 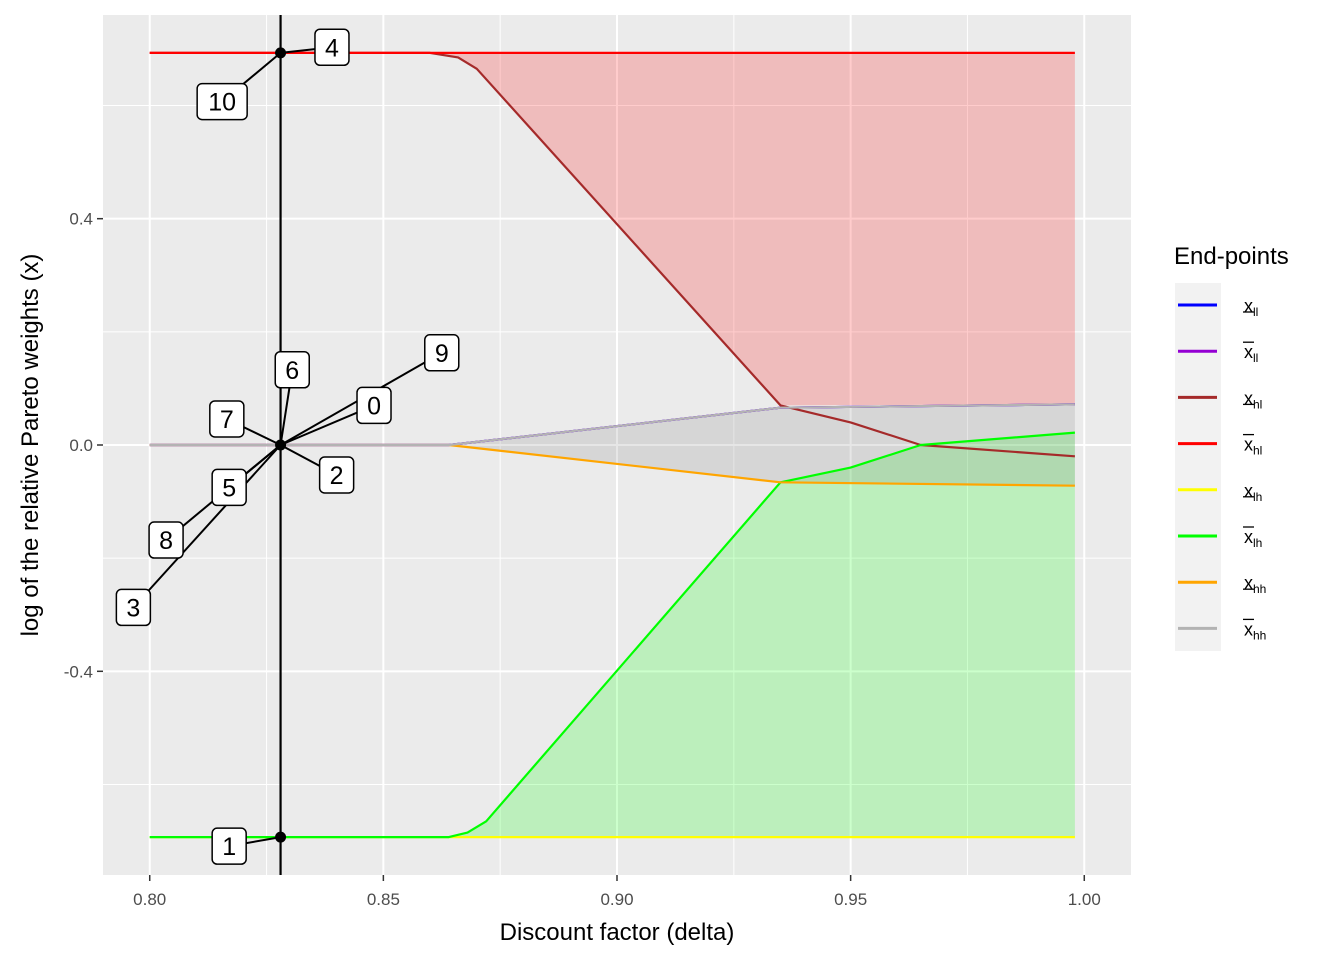 I want to click on y-axis-title: log of the relative Pareto weights (x), so click(x=30, y=445).